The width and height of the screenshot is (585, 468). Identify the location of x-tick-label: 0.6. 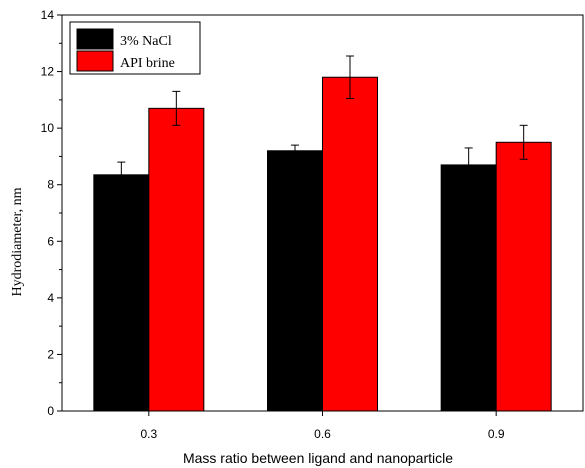
(322, 434).